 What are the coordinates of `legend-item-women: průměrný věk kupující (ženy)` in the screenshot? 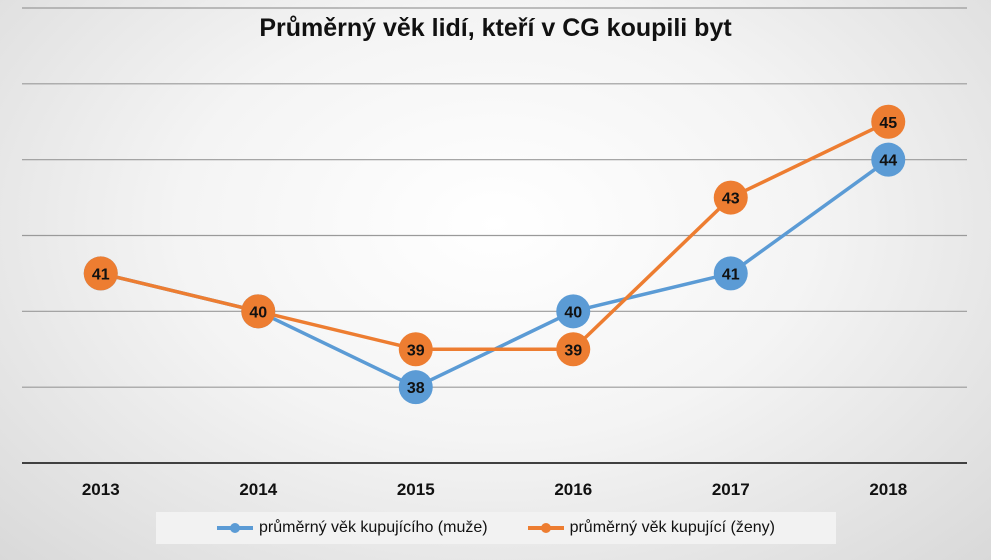 It's located at (651, 528).